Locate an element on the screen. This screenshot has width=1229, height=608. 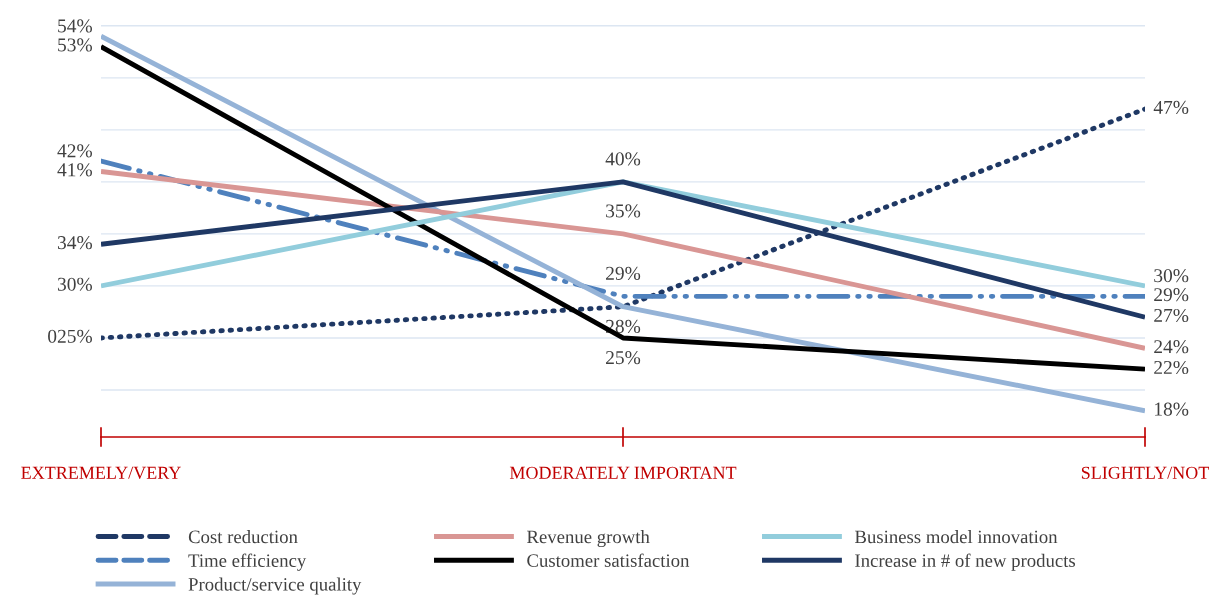
data-label: 41% is located at coordinates (74, 170).